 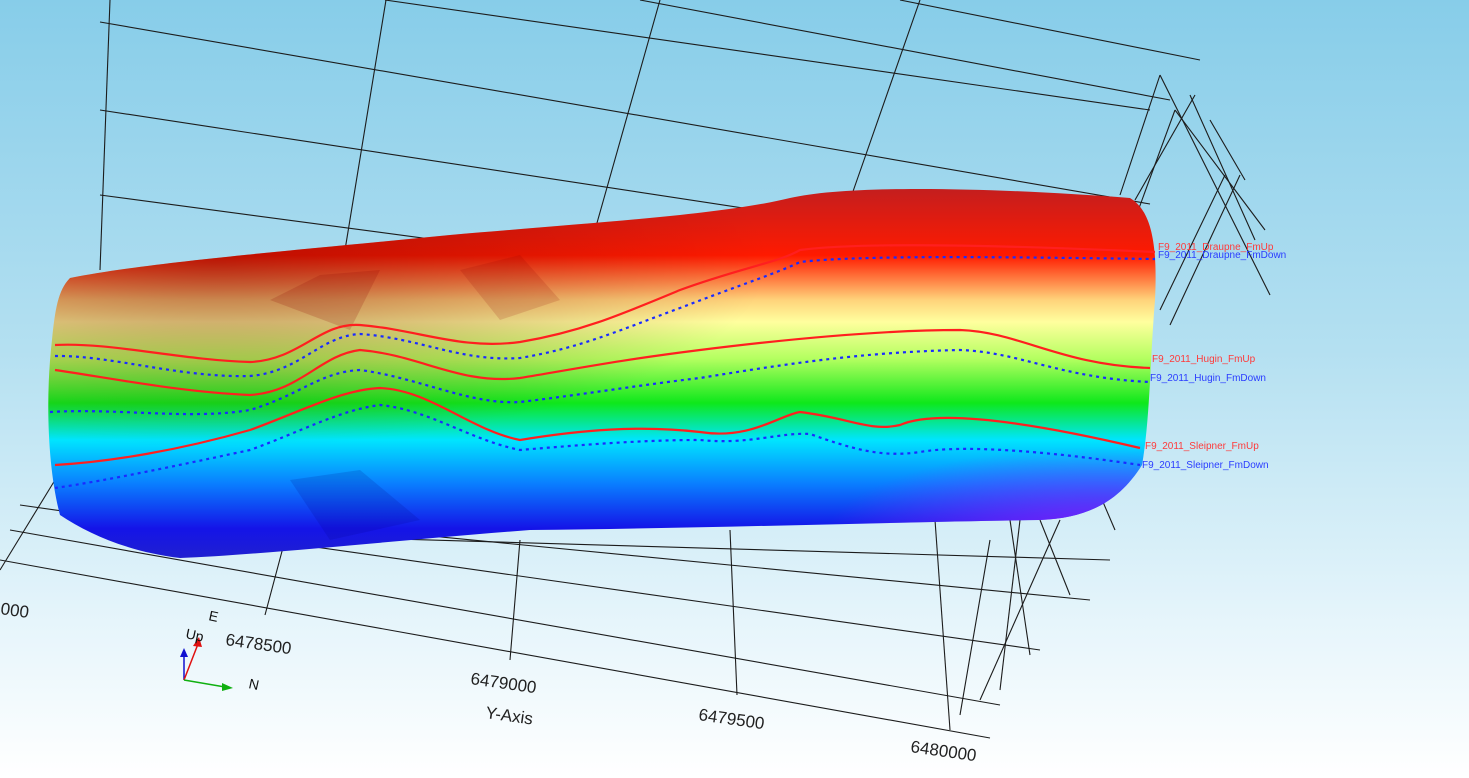 What do you see at coordinates (1202, 446) in the screenshot?
I see `horizon-label-sleipner-up: F9_2011_Sleipner_FmUp` at bounding box center [1202, 446].